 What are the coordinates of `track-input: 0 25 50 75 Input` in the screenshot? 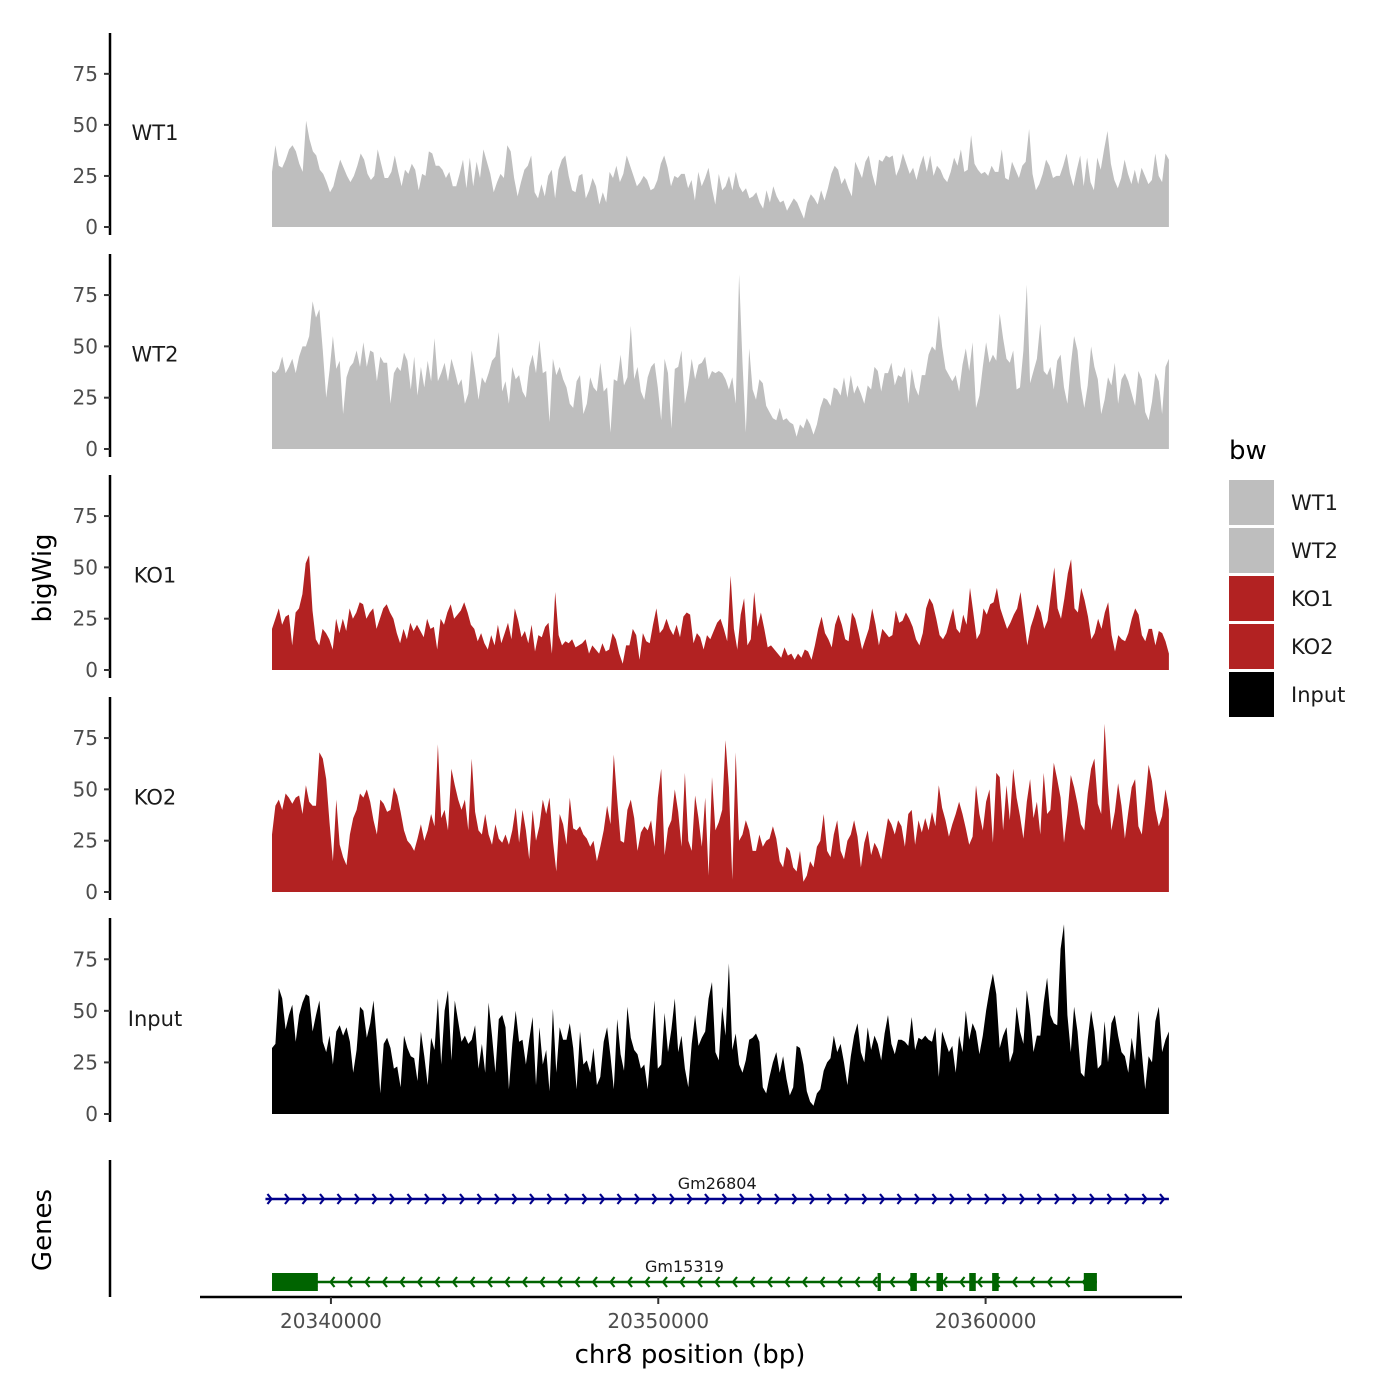 It's located at (621, 1022).